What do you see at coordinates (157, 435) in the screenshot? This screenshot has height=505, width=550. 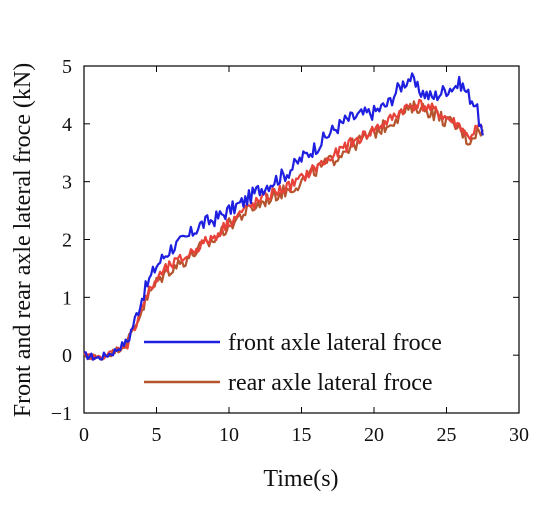 I see `x-tick-label: 5` at bounding box center [157, 435].